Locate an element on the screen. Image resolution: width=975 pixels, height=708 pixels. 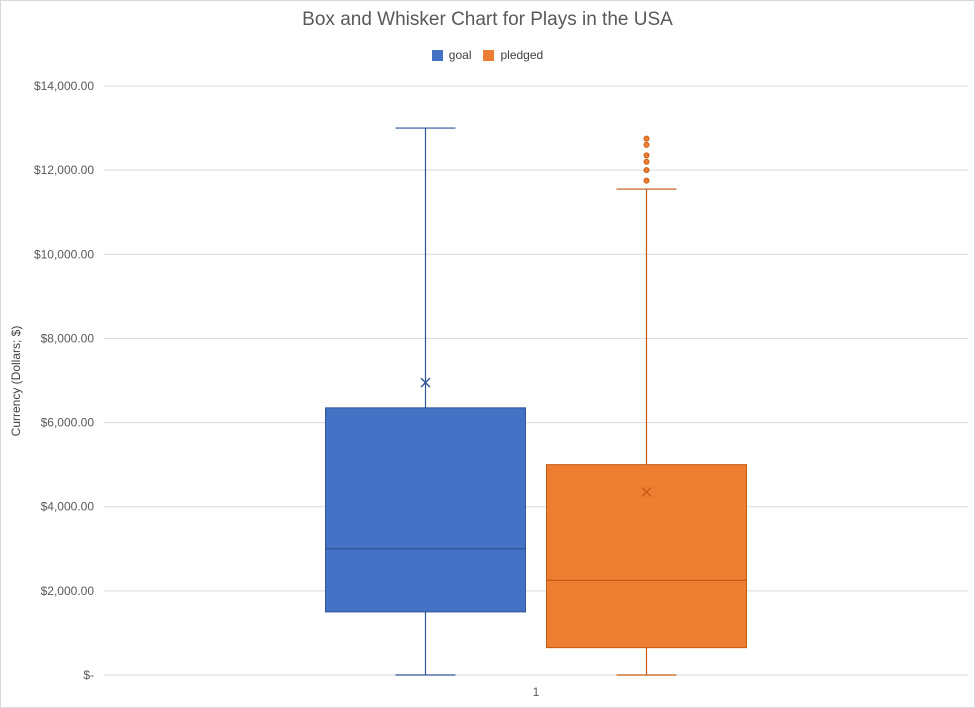
y-tick-label-7: $14,000.00 is located at coordinates (64, 86).